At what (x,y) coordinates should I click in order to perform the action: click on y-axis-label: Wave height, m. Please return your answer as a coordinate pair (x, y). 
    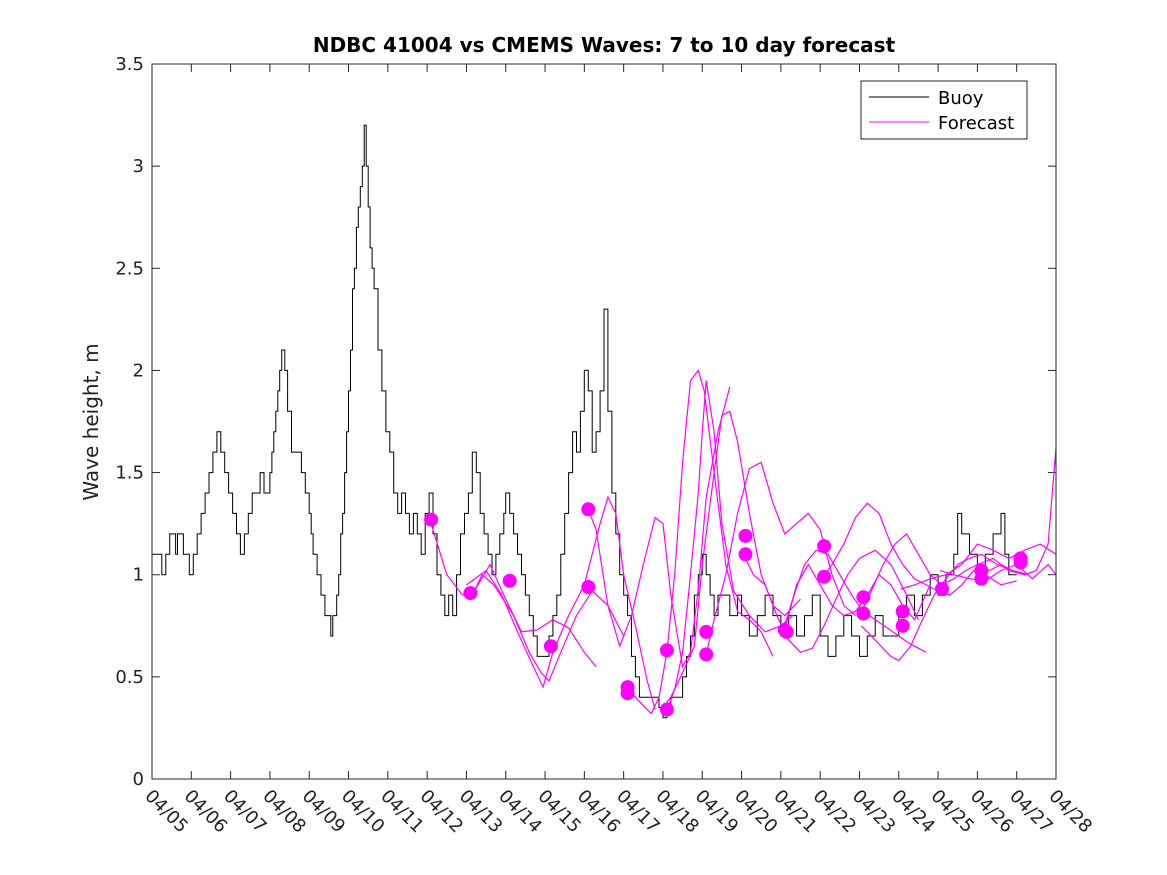
    Looking at the image, I should click on (91, 421).